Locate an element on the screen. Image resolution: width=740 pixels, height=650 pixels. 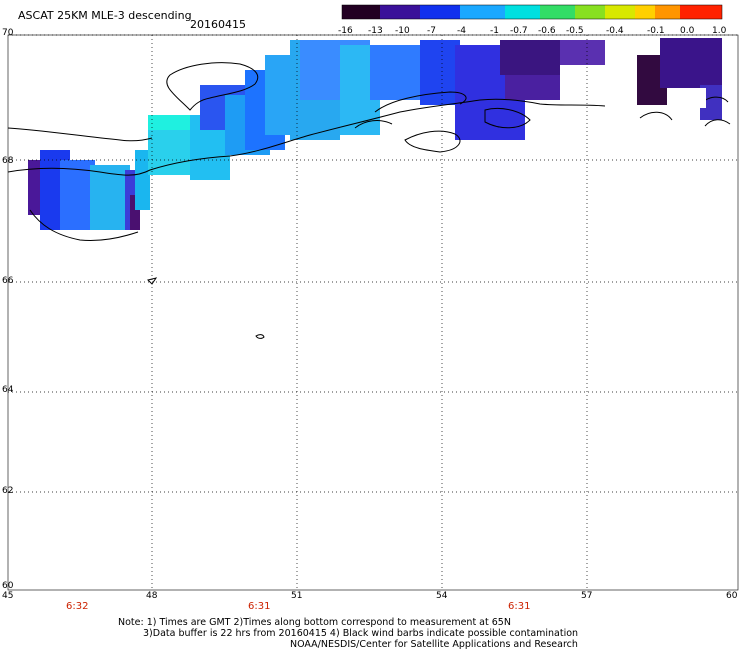
colorbar-label: 0.0 is located at coordinates (687, 31).